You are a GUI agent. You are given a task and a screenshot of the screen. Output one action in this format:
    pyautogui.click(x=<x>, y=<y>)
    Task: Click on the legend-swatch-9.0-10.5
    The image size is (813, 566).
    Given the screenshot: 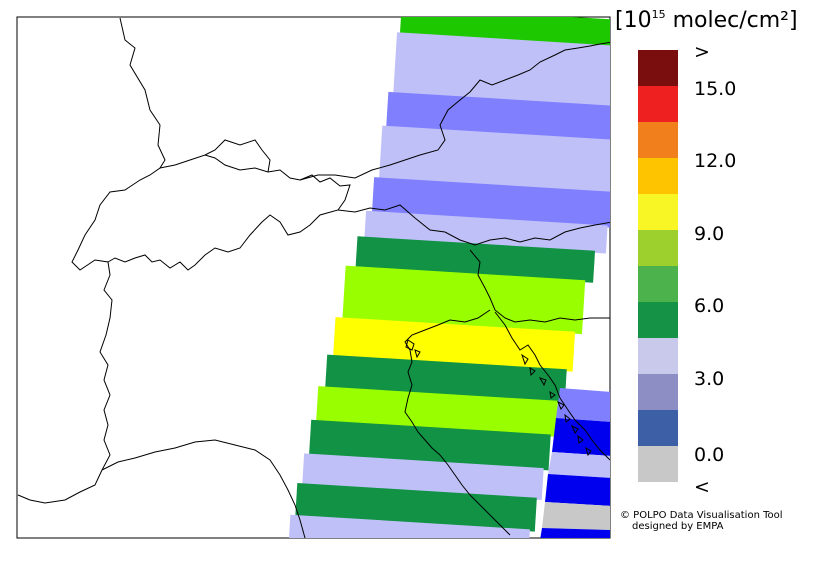 What is the action you would take?
    pyautogui.click(x=658, y=212)
    